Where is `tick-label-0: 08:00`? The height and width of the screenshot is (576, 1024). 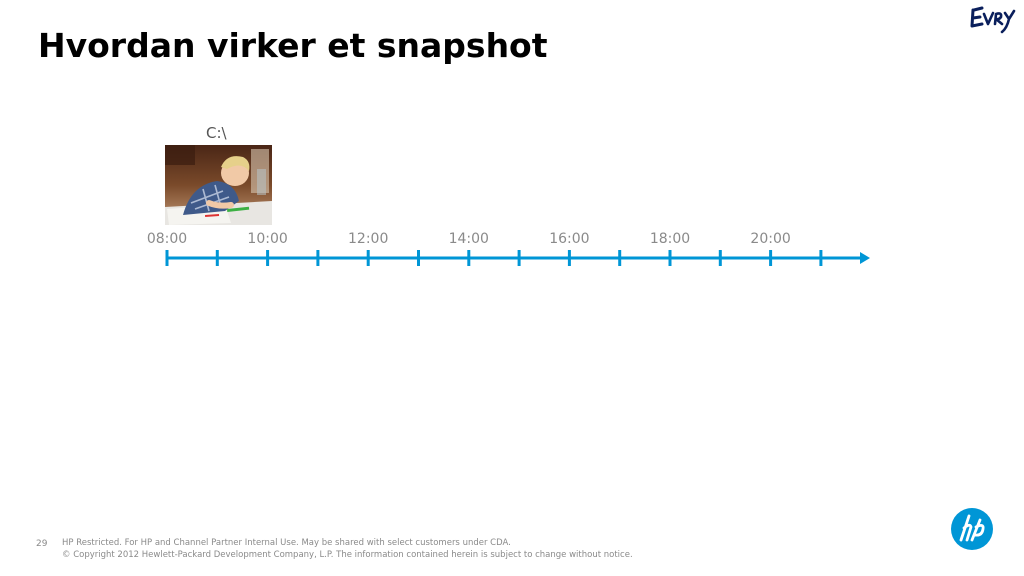 tick-label-0: 08:00 is located at coordinates (167, 239).